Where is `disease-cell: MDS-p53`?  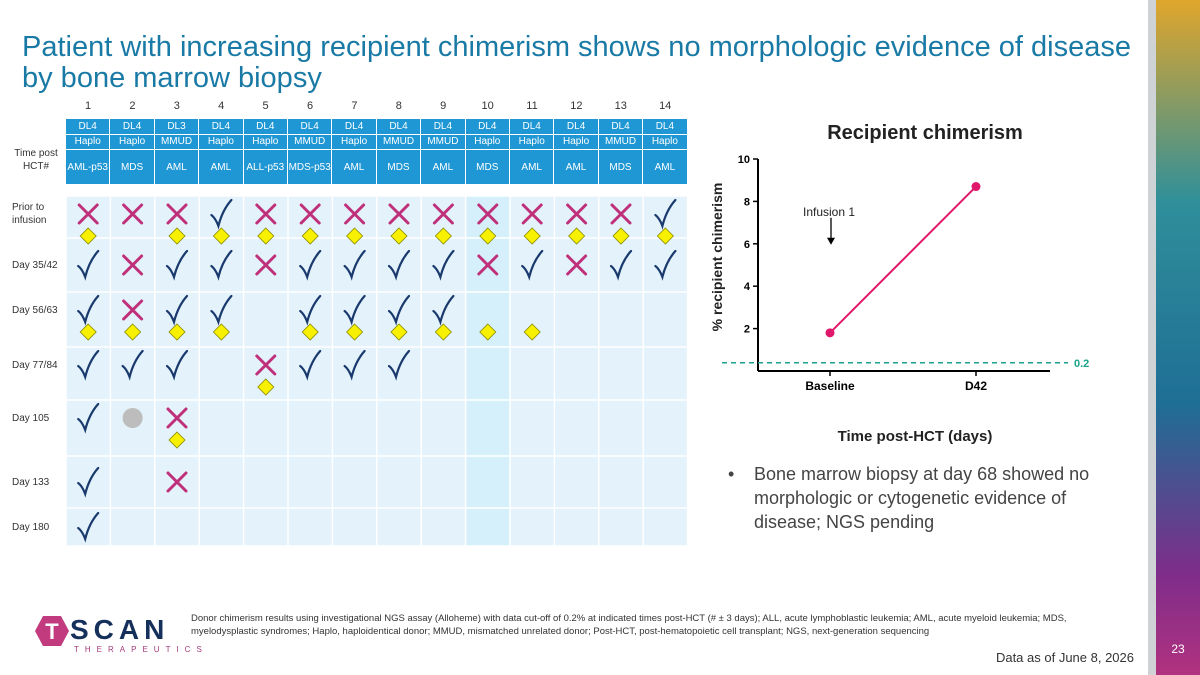
disease-cell: MDS-p53 is located at coordinates (310, 167).